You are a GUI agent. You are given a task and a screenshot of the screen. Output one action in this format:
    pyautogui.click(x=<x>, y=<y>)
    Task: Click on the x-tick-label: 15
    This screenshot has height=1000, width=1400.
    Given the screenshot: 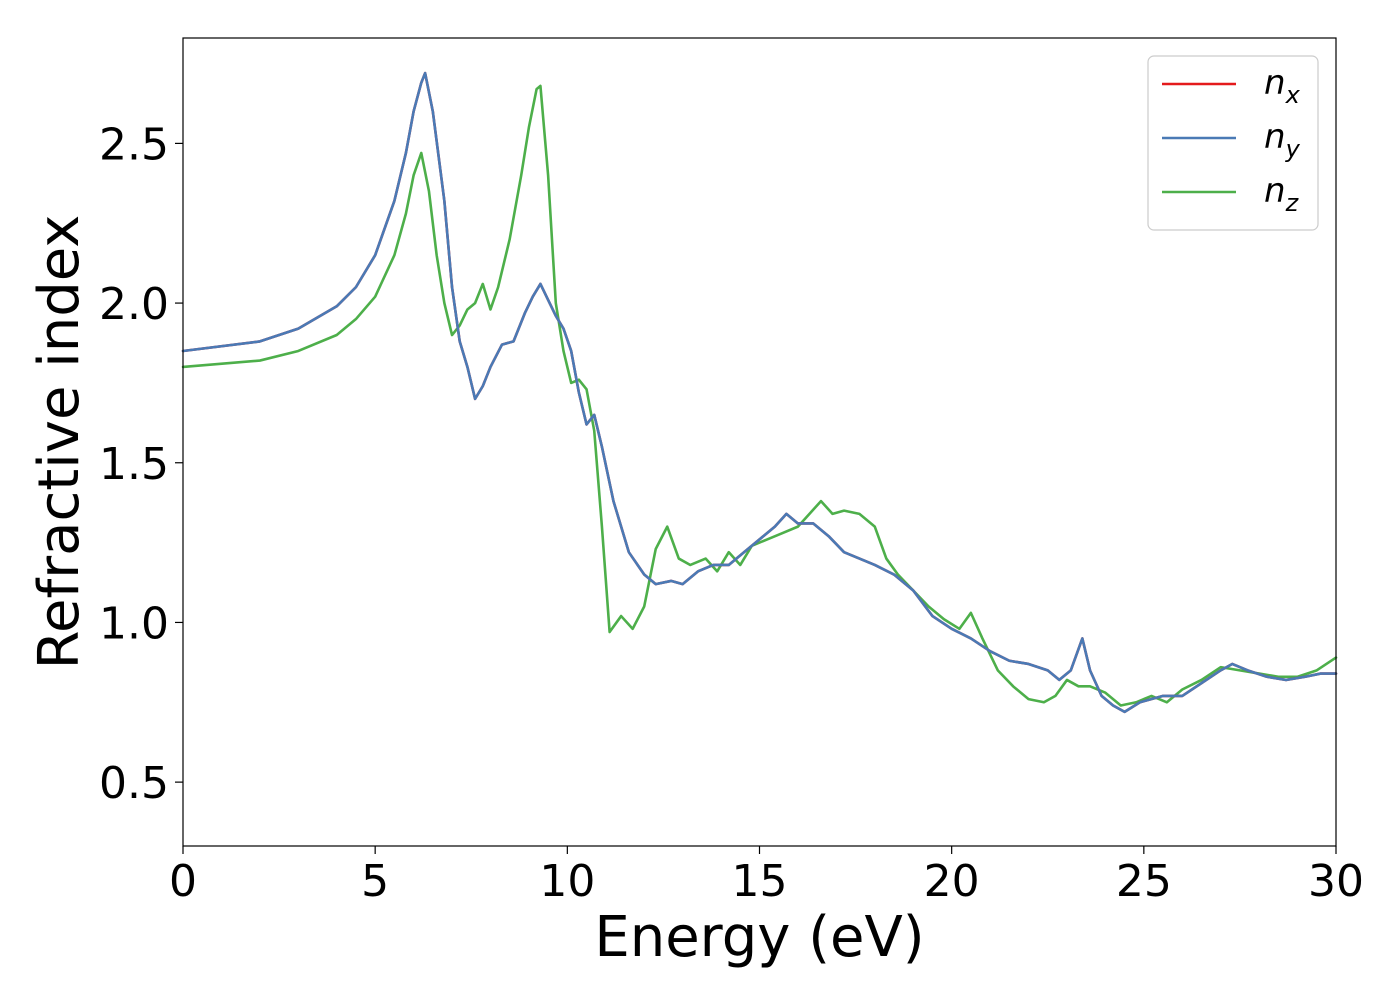 What is the action you would take?
    pyautogui.click(x=760, y=881)
    